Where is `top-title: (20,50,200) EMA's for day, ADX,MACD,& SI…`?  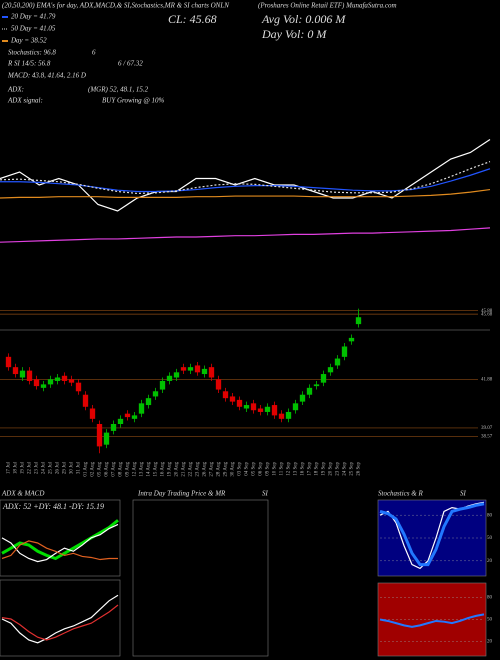
top-title: (20,50,200) EMA's for day, ADX,MACD,& SI… is located at coordinates (115, 6).